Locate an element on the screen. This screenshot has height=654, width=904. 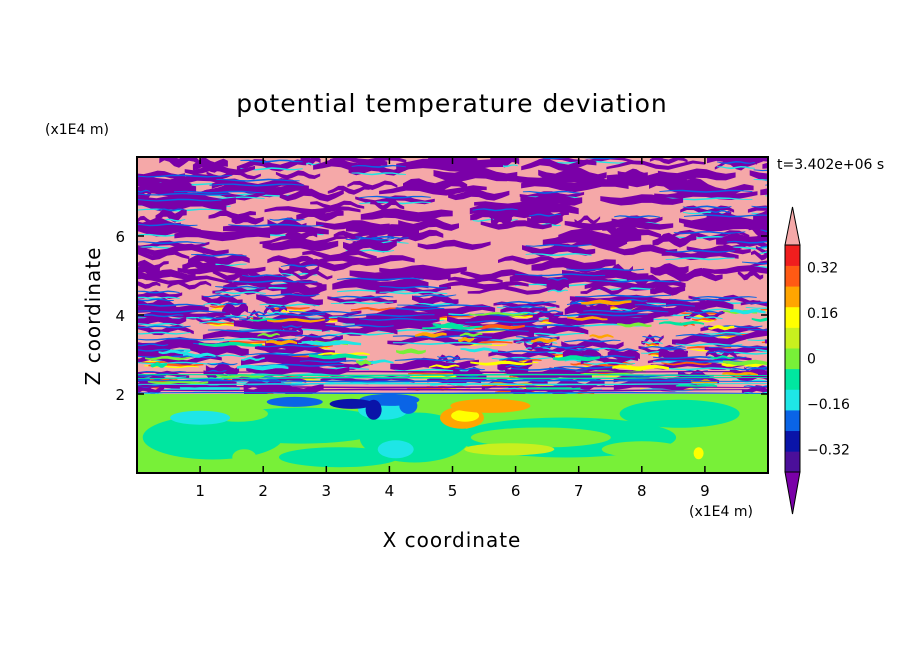
colorbar-tick-label: 0 is located at coordinates (811, 360).